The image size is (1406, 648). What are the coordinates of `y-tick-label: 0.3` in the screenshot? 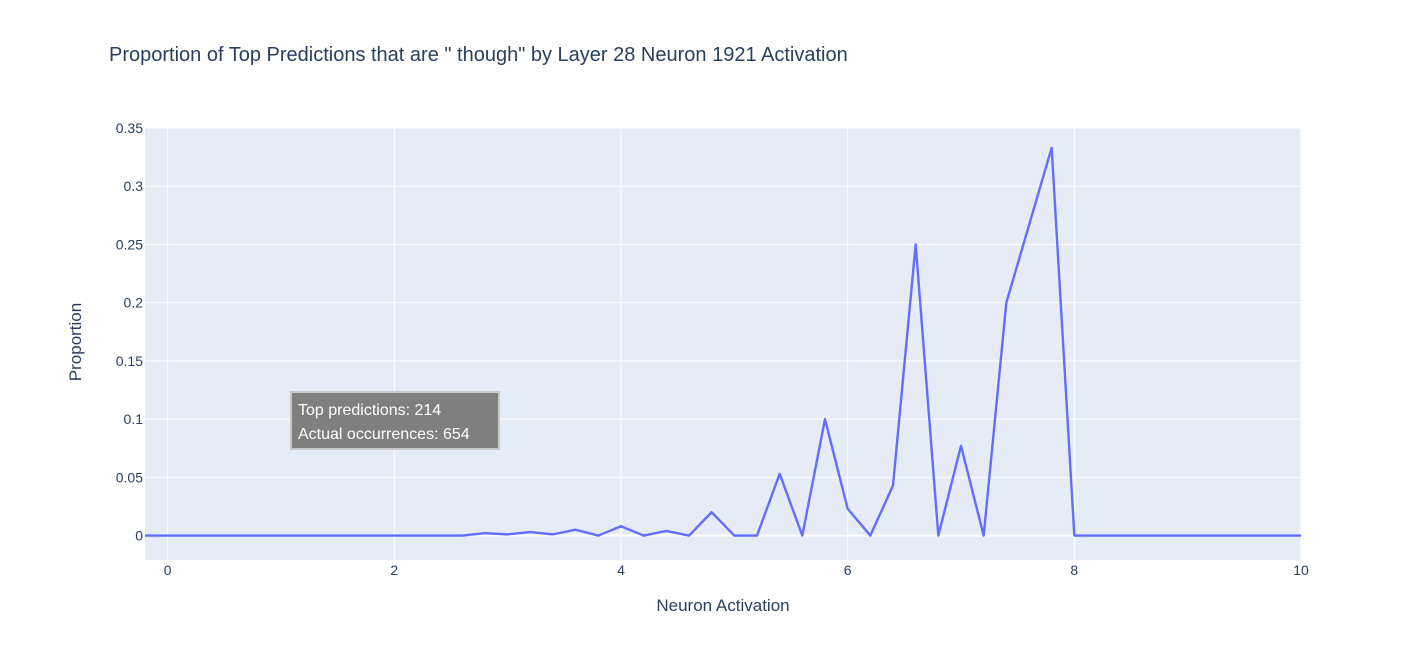 It's located at (134, 186).